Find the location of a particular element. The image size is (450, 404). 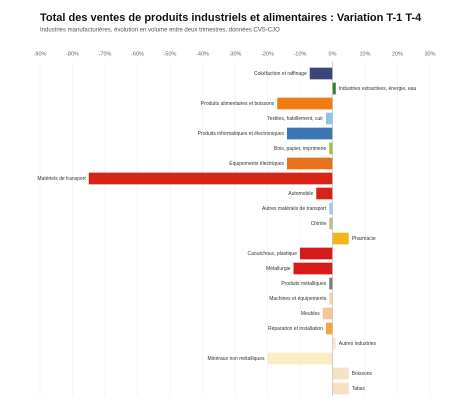

category-label: Automobile is located at coordinates (300, 194).